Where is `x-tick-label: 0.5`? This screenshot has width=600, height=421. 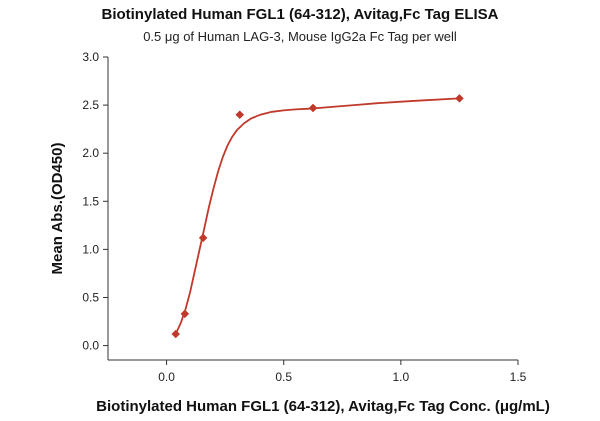 x-tick-label: 0.5 is located at coordinates (283, 377).